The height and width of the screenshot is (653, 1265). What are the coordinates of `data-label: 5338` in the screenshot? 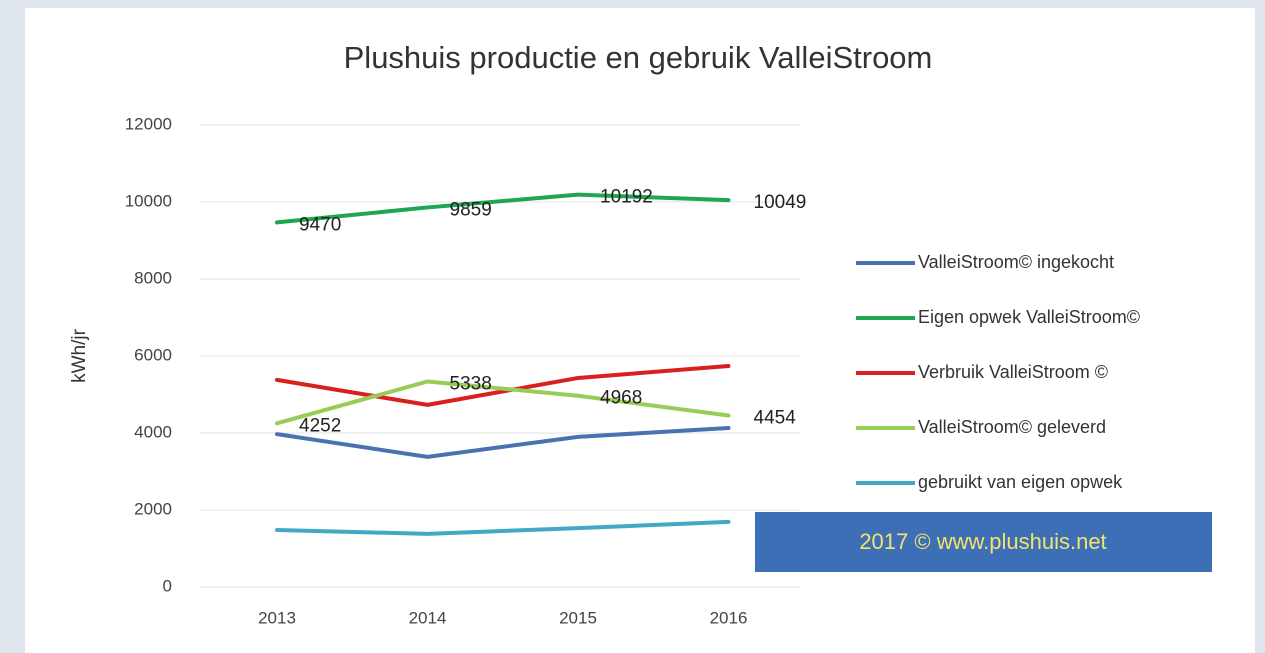 It's located at (471, 384).